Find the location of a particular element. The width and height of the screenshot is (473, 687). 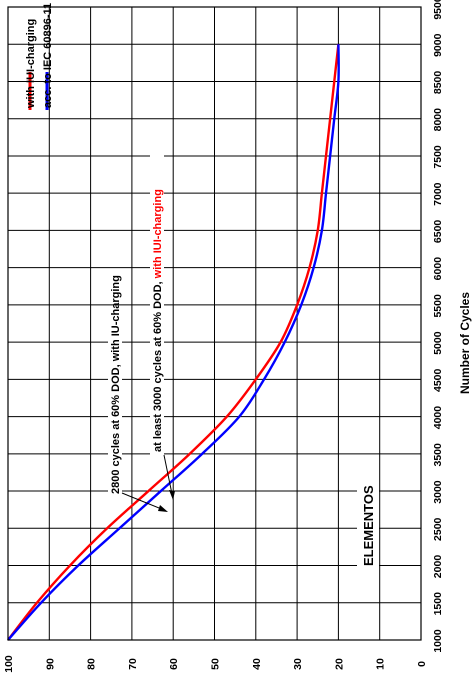

y-tick-label: 100 is located at coordinates (9, 664).